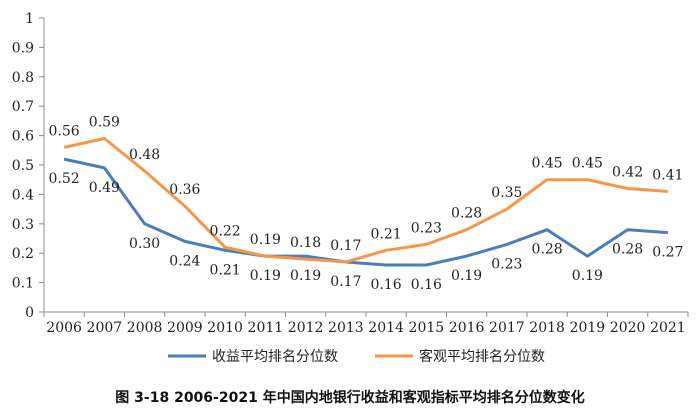 Image resolution: width=700 pixels, height=413 pixels. I want to click on data-label: 0.18, so click(305, 243).